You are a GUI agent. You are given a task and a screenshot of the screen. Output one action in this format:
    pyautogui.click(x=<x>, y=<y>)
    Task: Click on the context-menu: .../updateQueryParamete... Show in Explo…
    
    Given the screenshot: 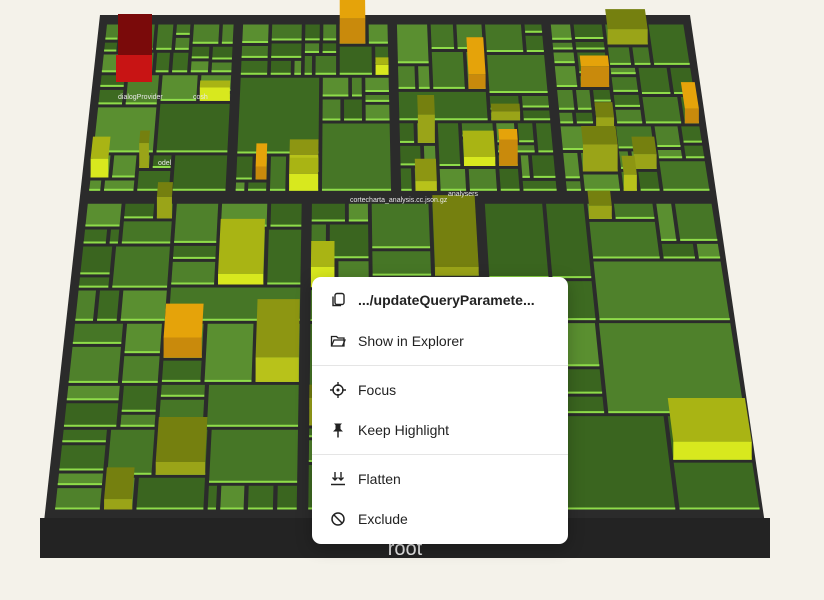 What is the action you would take?
    pyautogui.click(x=440, y=410)
    